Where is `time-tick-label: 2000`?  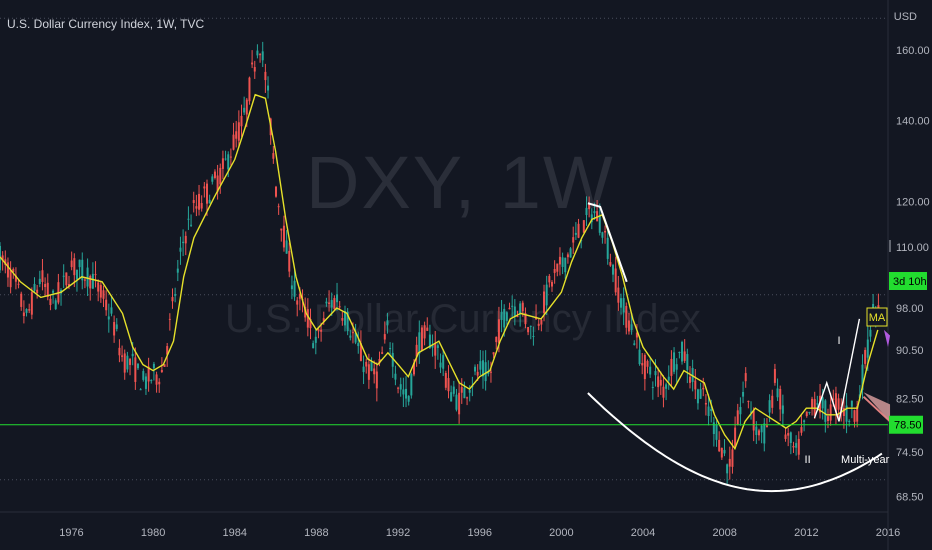 time-tick-label: 2000 is located at coordinates (561, 533).